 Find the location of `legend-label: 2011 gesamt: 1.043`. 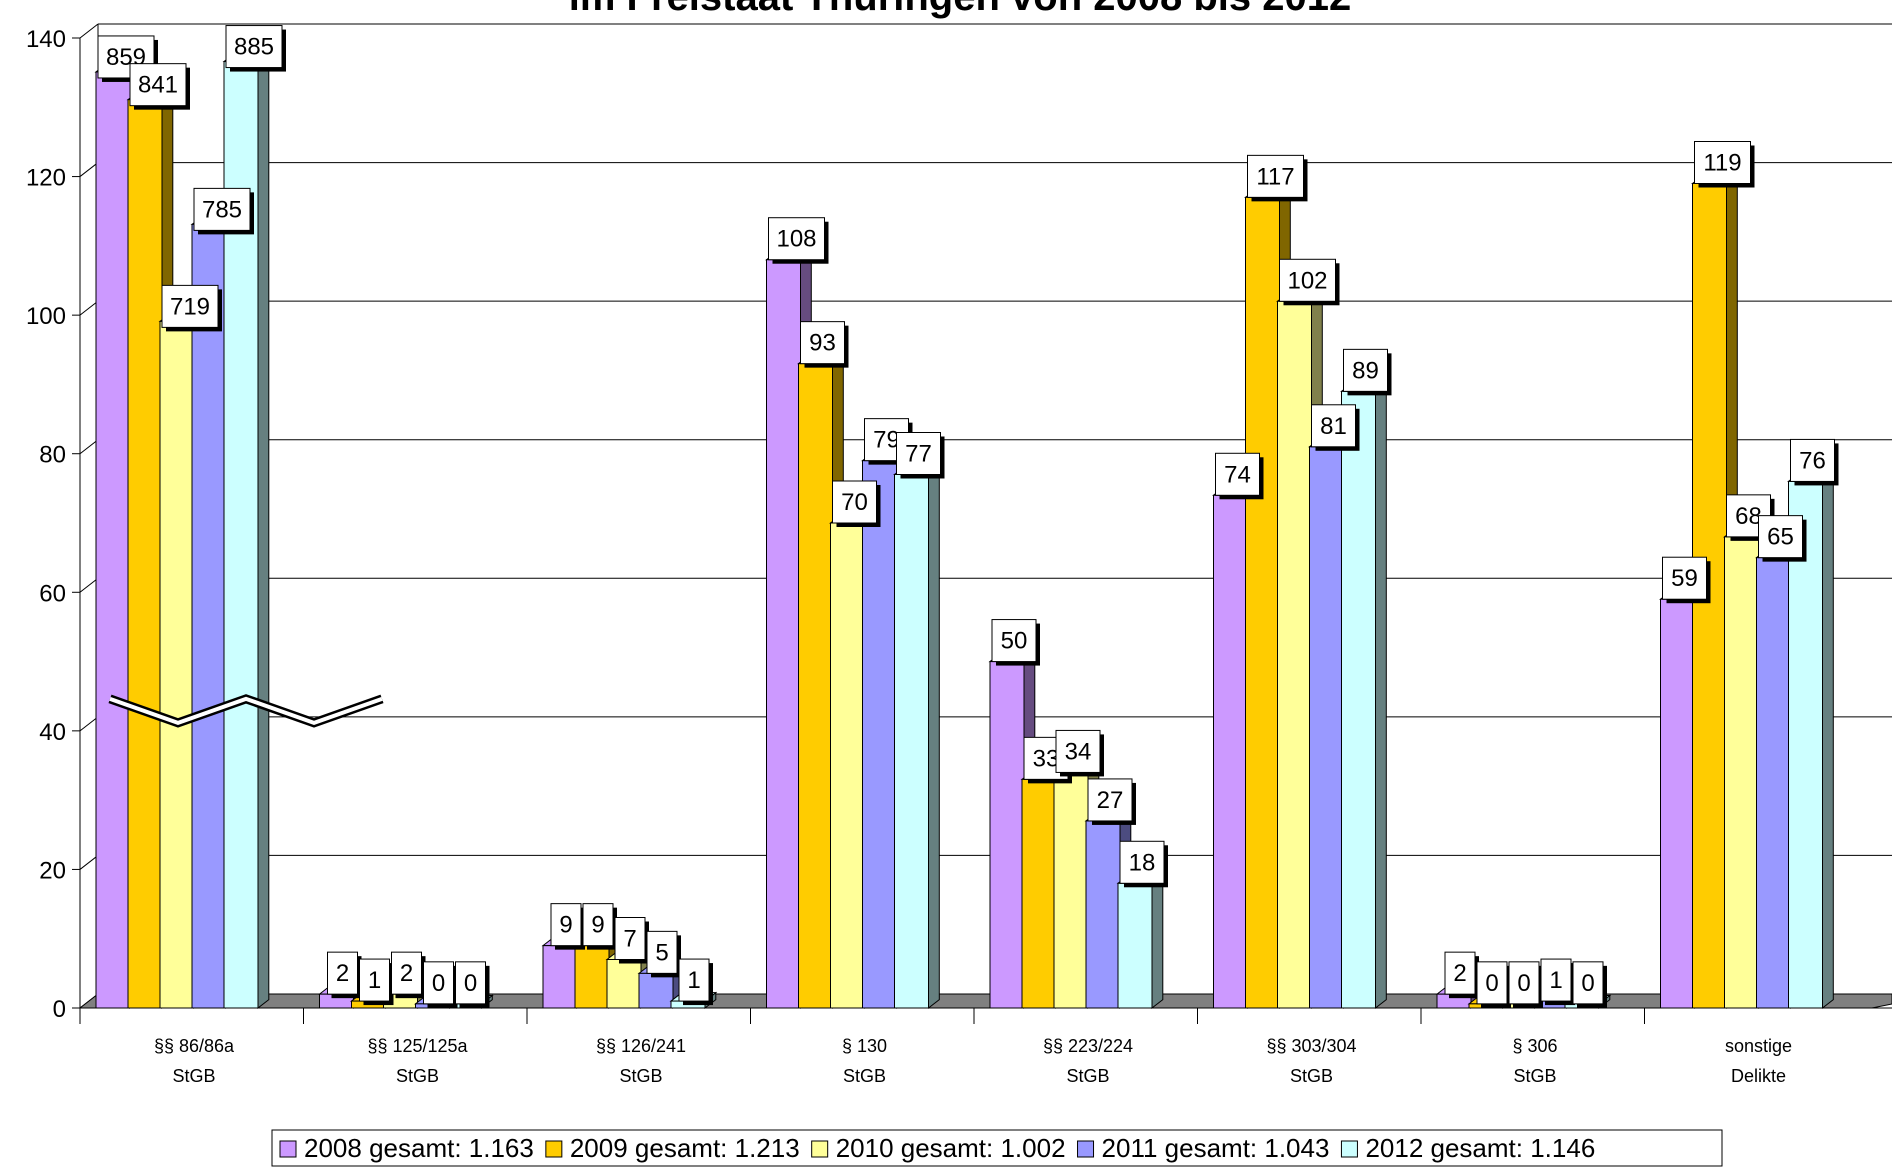

legend-label: 2011 gesamt: 1.043 is located at coordinates (1216, 1148).